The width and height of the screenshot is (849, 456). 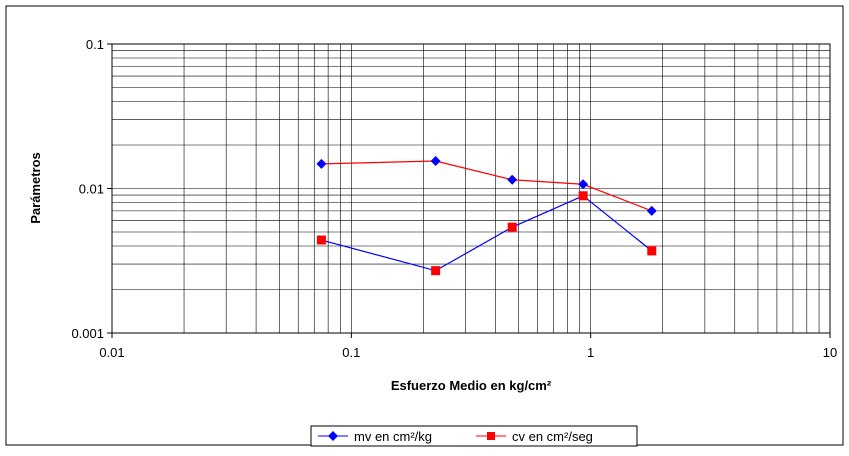 What do you see at coordinates (491, 436) in the screenshot?
I see `legend-cv-marker` at bounding box center [491, 436].